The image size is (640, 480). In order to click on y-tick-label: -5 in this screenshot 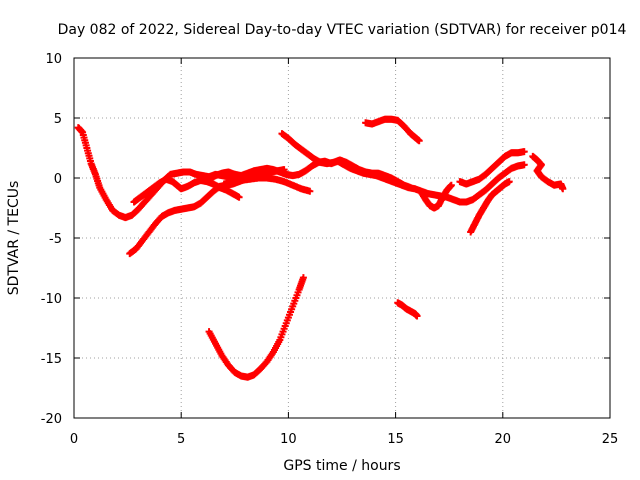, I will do `click(55, 239)`.